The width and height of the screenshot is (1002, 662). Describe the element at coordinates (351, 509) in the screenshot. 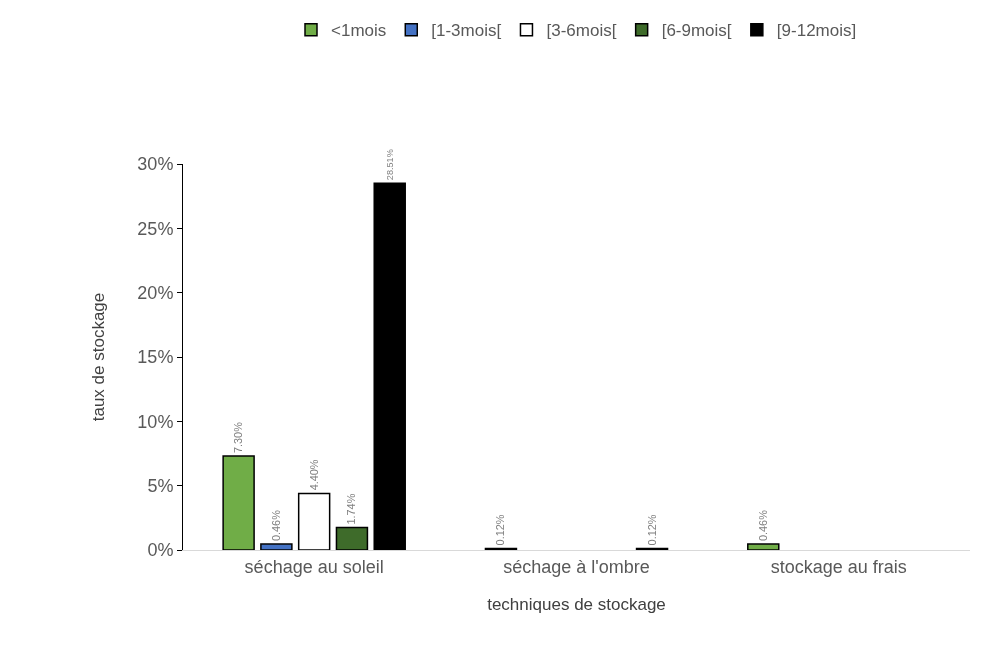

I see `data-label: 1.74%` at that location.